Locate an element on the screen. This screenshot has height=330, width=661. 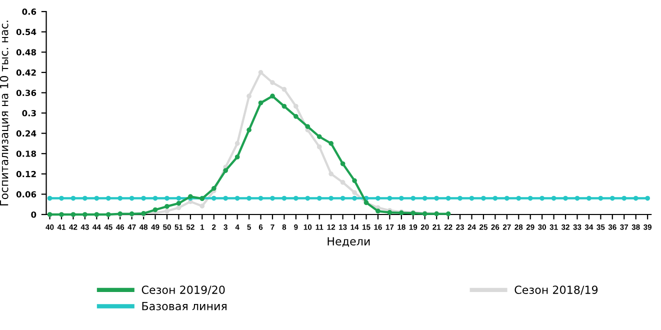
legend-label: Сезон 2019/20 is located at coordinates (183, 290).